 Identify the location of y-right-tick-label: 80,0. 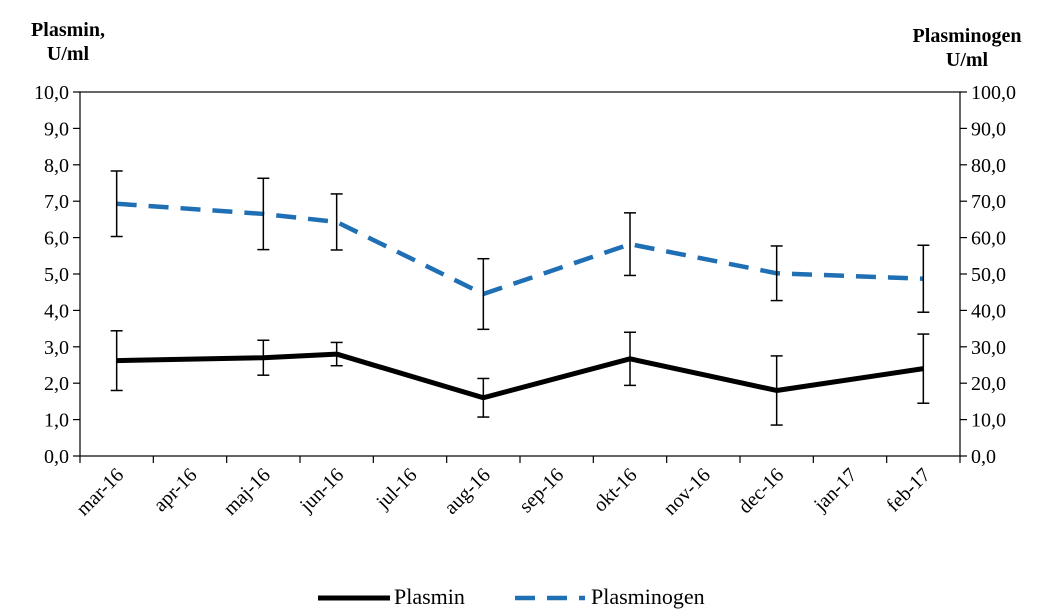
(988, 166).